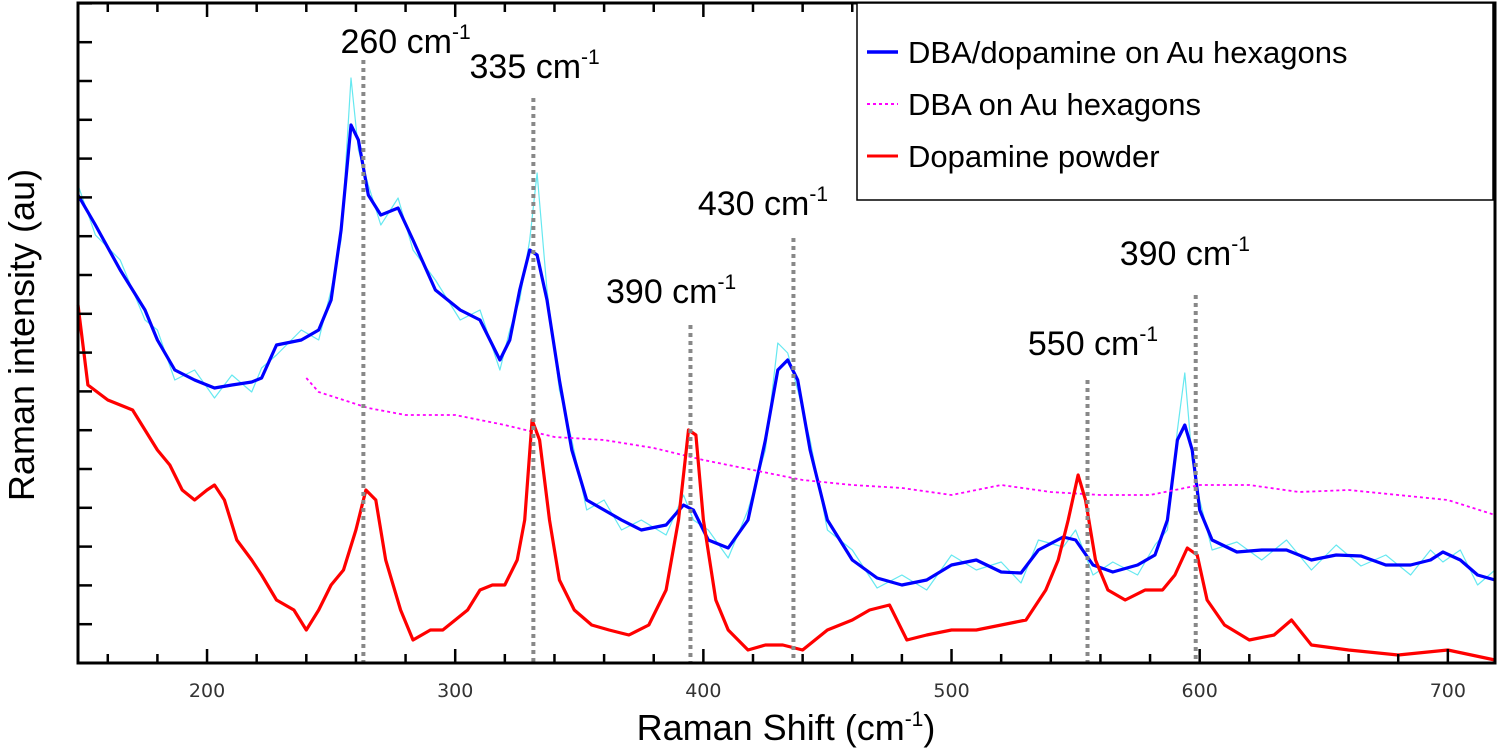  I want to click on peak-label: 550 cm-1, so click(1093, 343).